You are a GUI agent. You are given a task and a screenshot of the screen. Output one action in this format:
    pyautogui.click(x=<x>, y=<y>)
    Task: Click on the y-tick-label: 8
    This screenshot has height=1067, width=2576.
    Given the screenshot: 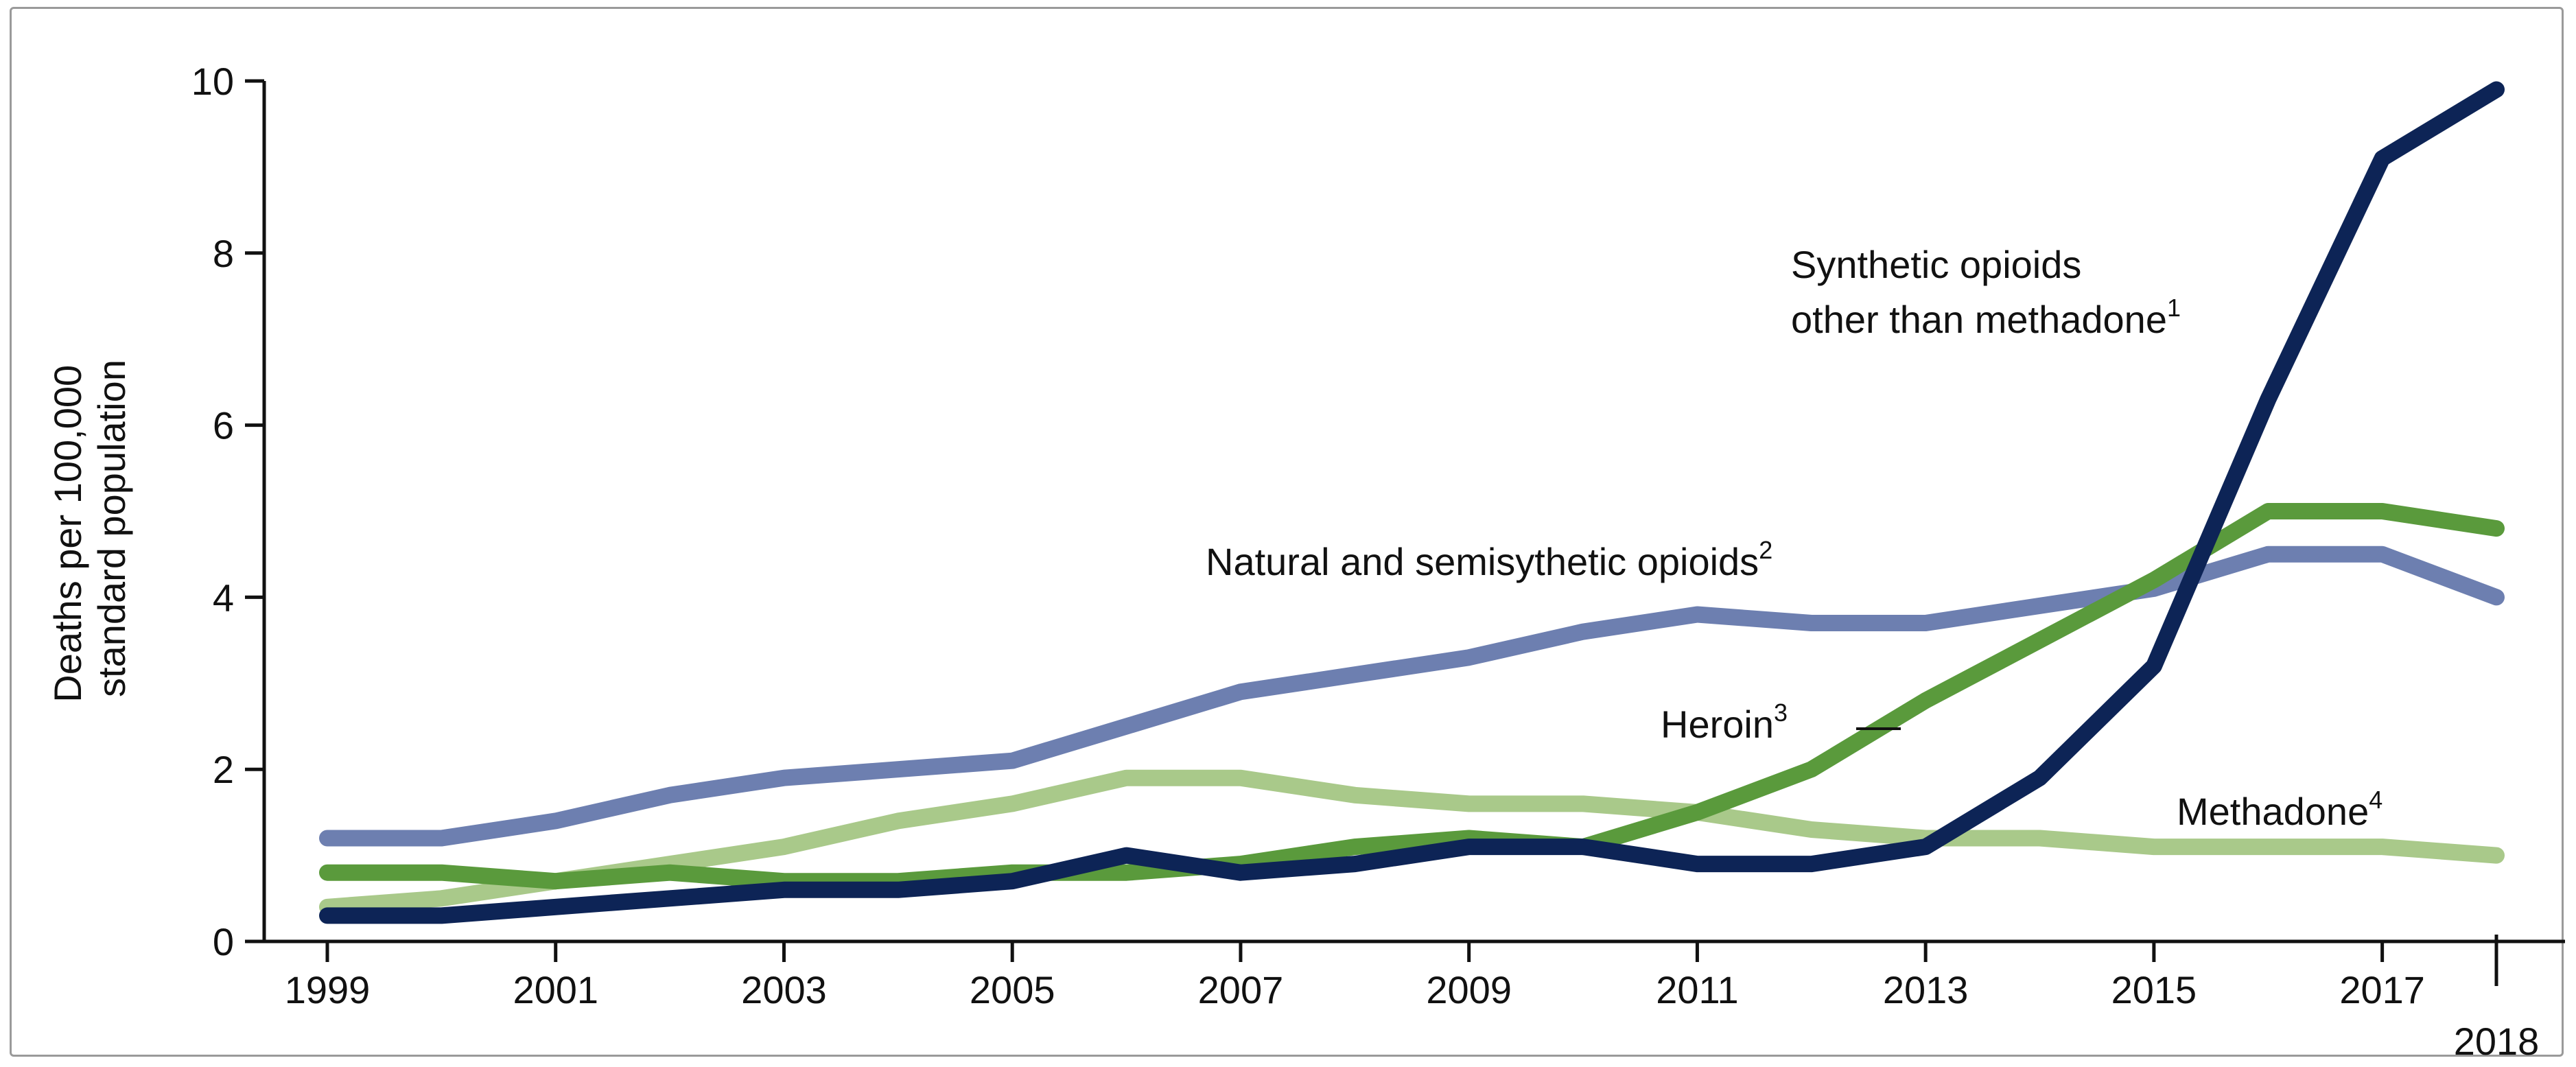 What is the action you would take?
    pyautogui.click(x=223, y=253)
    